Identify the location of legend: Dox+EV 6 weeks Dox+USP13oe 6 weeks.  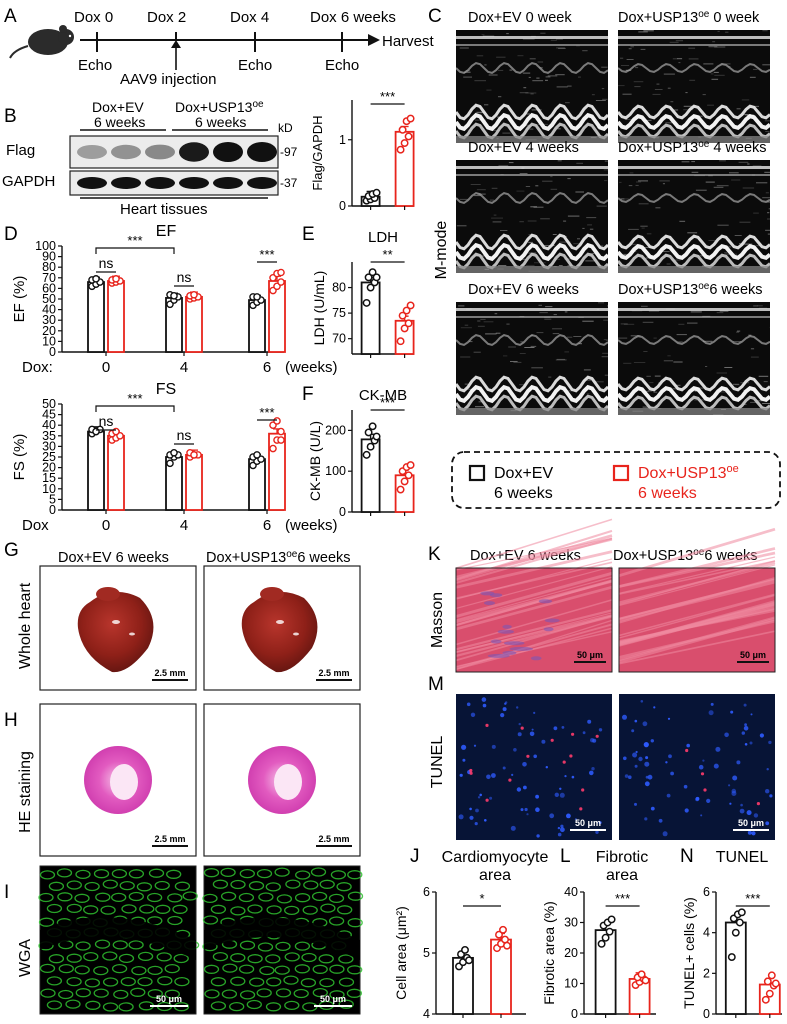
(616, 480).